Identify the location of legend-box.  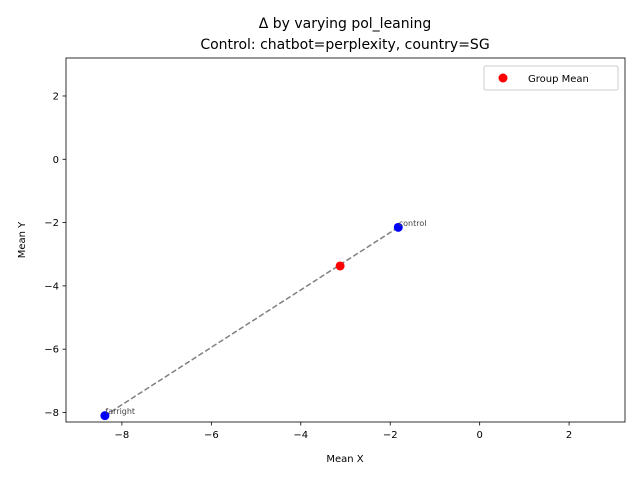
(551, 78).